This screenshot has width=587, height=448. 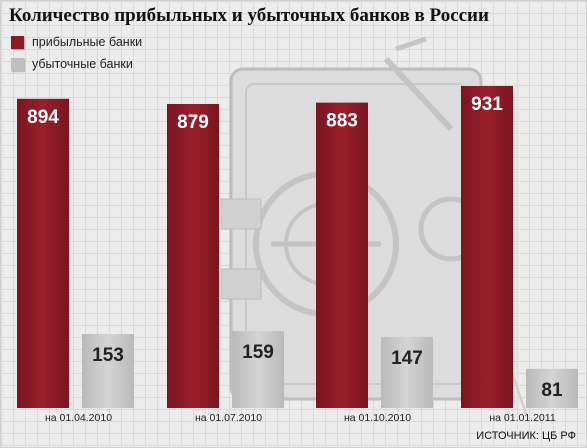 What do you see at coordinates (487, 104) in the screenshot?
I see `value-label-profitable-4: 931` at bounding box center [487, 104].